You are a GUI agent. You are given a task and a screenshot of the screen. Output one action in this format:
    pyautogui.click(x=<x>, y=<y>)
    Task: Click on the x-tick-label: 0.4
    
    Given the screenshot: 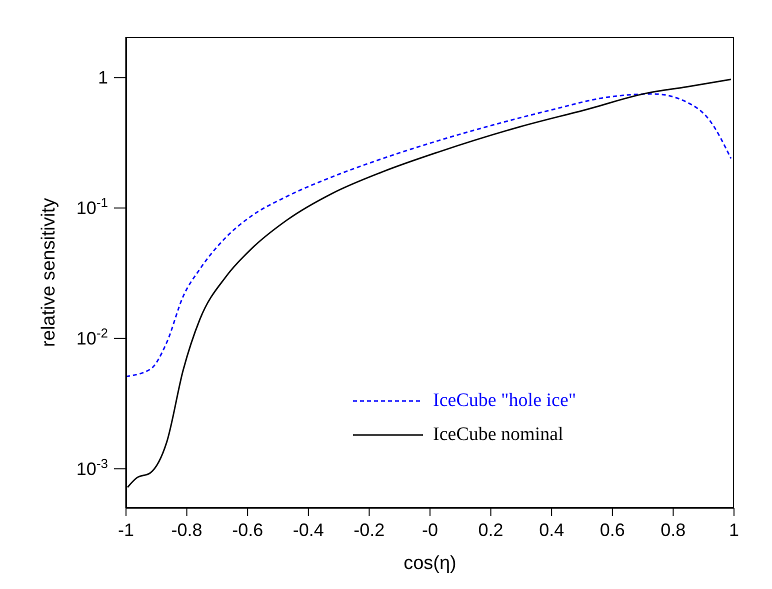 What is the action you would take?
    pyautogui.click(x=551, y=530)
    